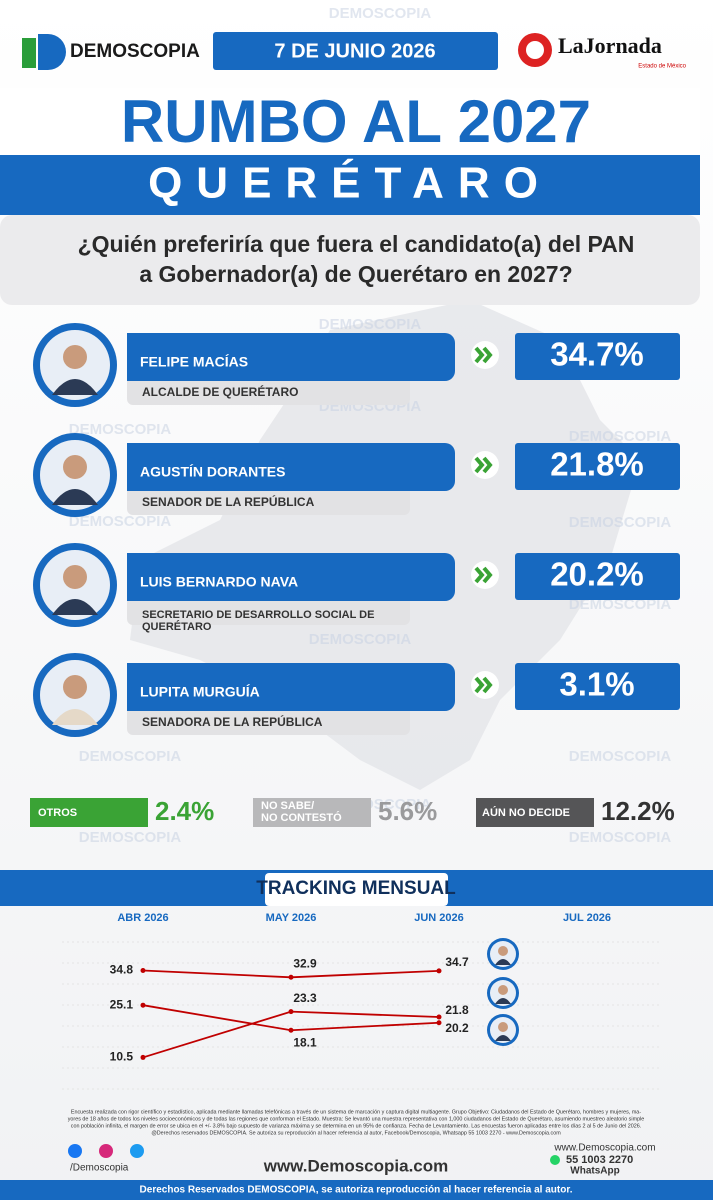  What do you see at coordinates (356, 121) in the screenshot?
I see `title: RUMBO AL 2027` at bounding box center [356, 121].